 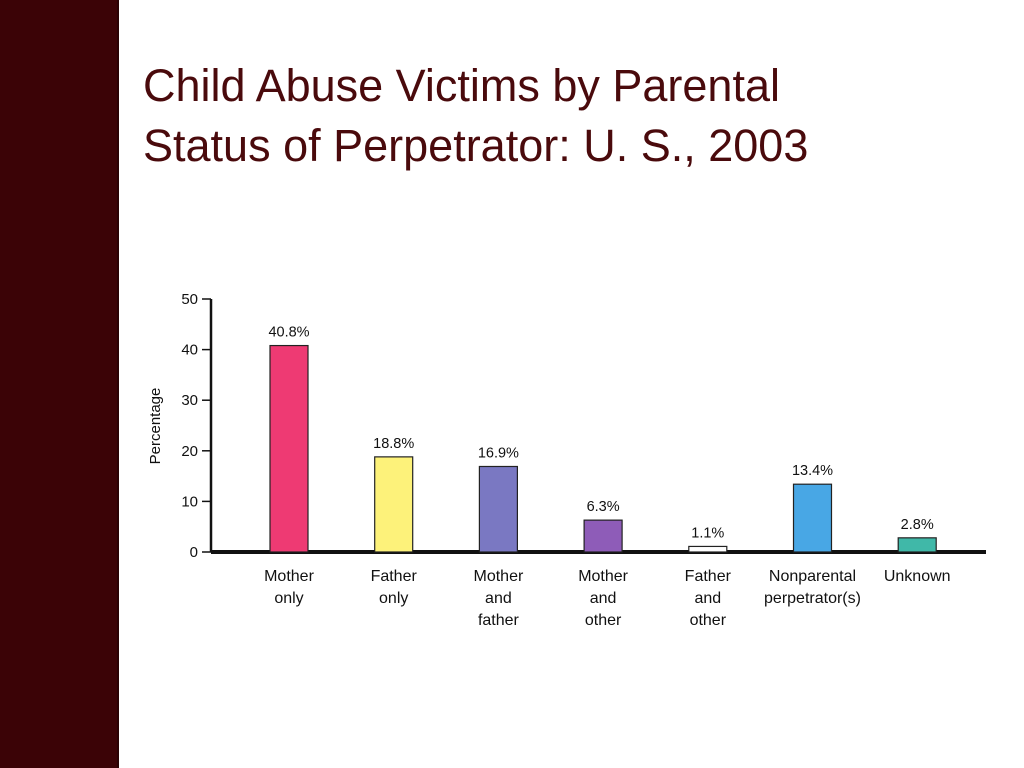 I want to click on bar-value-label: 18.8%, so click(x=393, y=444).